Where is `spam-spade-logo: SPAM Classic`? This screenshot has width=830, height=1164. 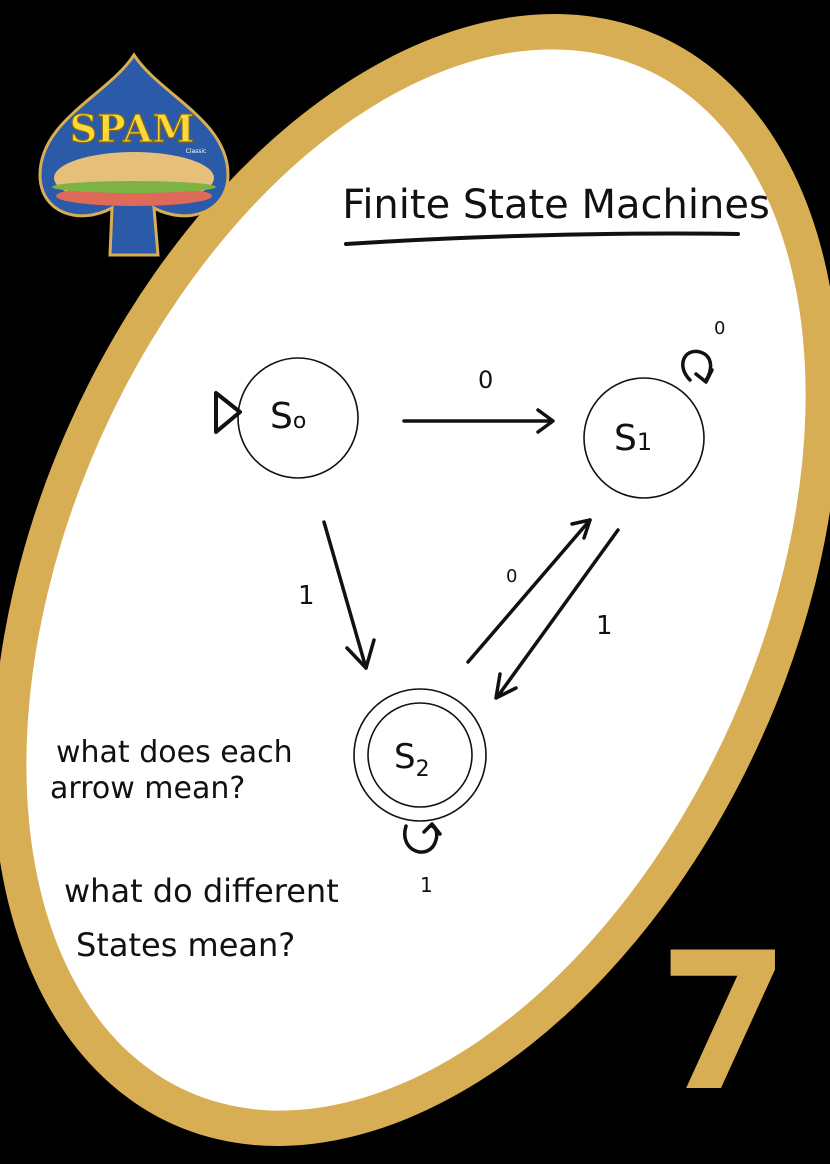 spam-spade-logo: SPAM Classic is located at coordinates (134, 154).